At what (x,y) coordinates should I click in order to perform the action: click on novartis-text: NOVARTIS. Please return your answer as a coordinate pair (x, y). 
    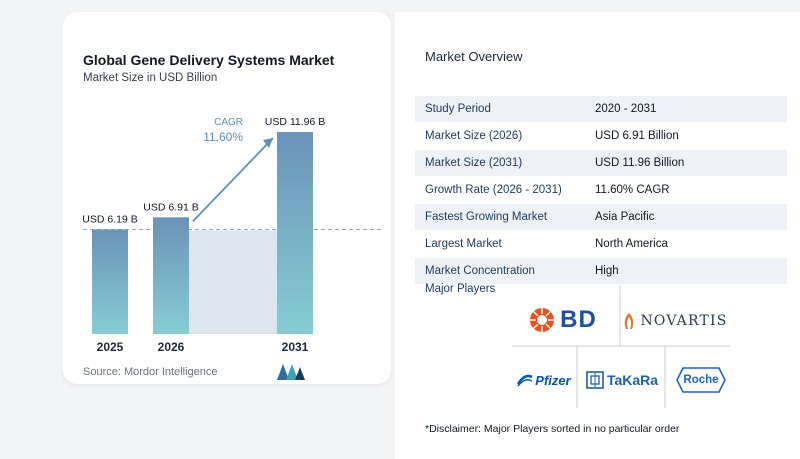
    Looking at the image, I should click on (684, 321).